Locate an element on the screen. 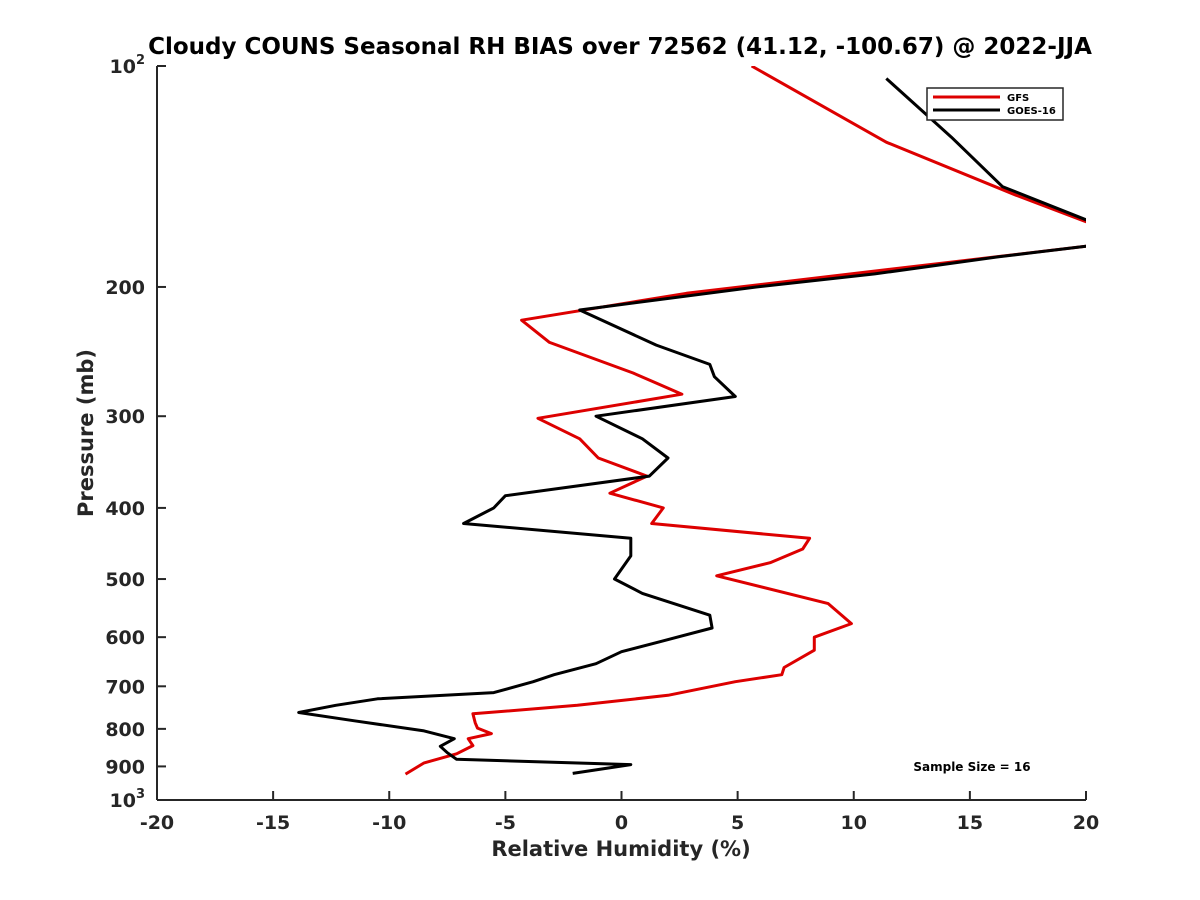 The width and height of the screenshot is (1200, 900). y-tick-label: 900 is located at coordinates (125, 767).